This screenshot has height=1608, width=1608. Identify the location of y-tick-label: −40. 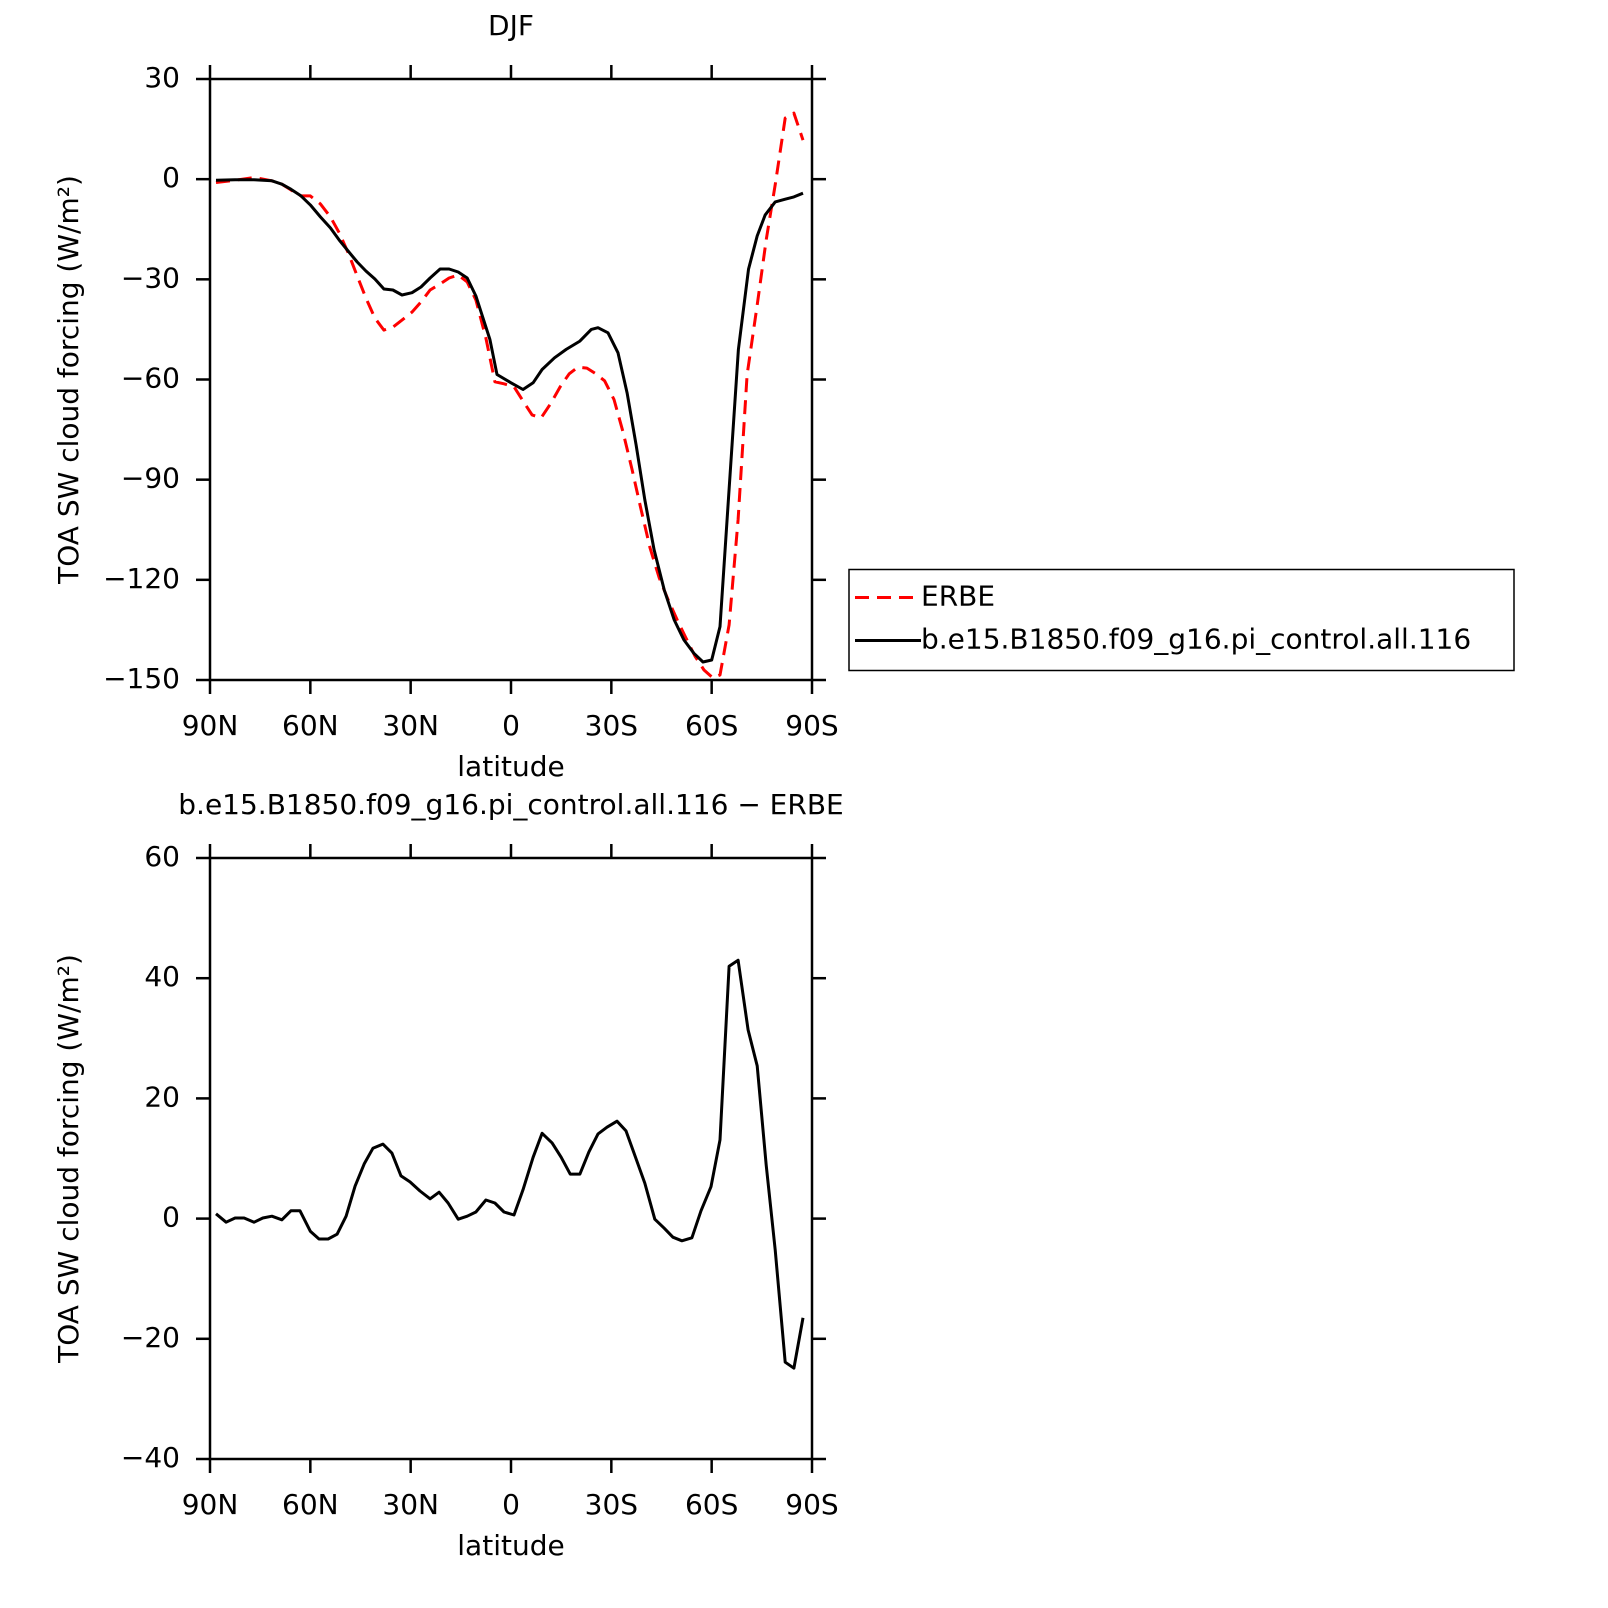
(150, 1457).